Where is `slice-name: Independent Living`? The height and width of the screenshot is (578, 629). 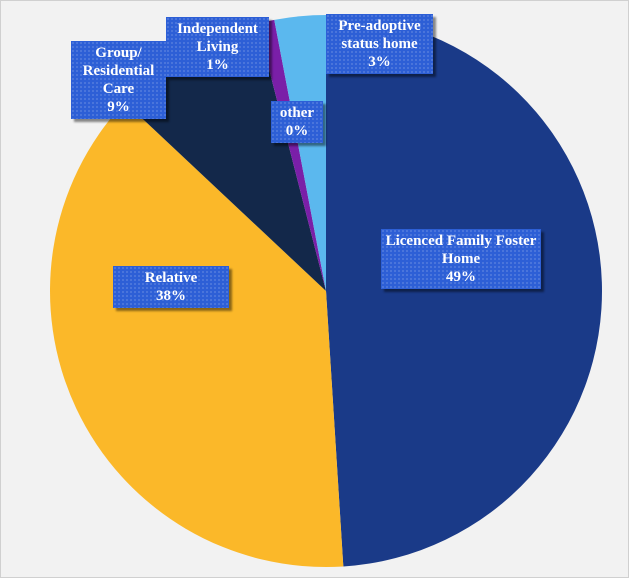
slice-name: Independent Living is located at coordinates (217, 38).